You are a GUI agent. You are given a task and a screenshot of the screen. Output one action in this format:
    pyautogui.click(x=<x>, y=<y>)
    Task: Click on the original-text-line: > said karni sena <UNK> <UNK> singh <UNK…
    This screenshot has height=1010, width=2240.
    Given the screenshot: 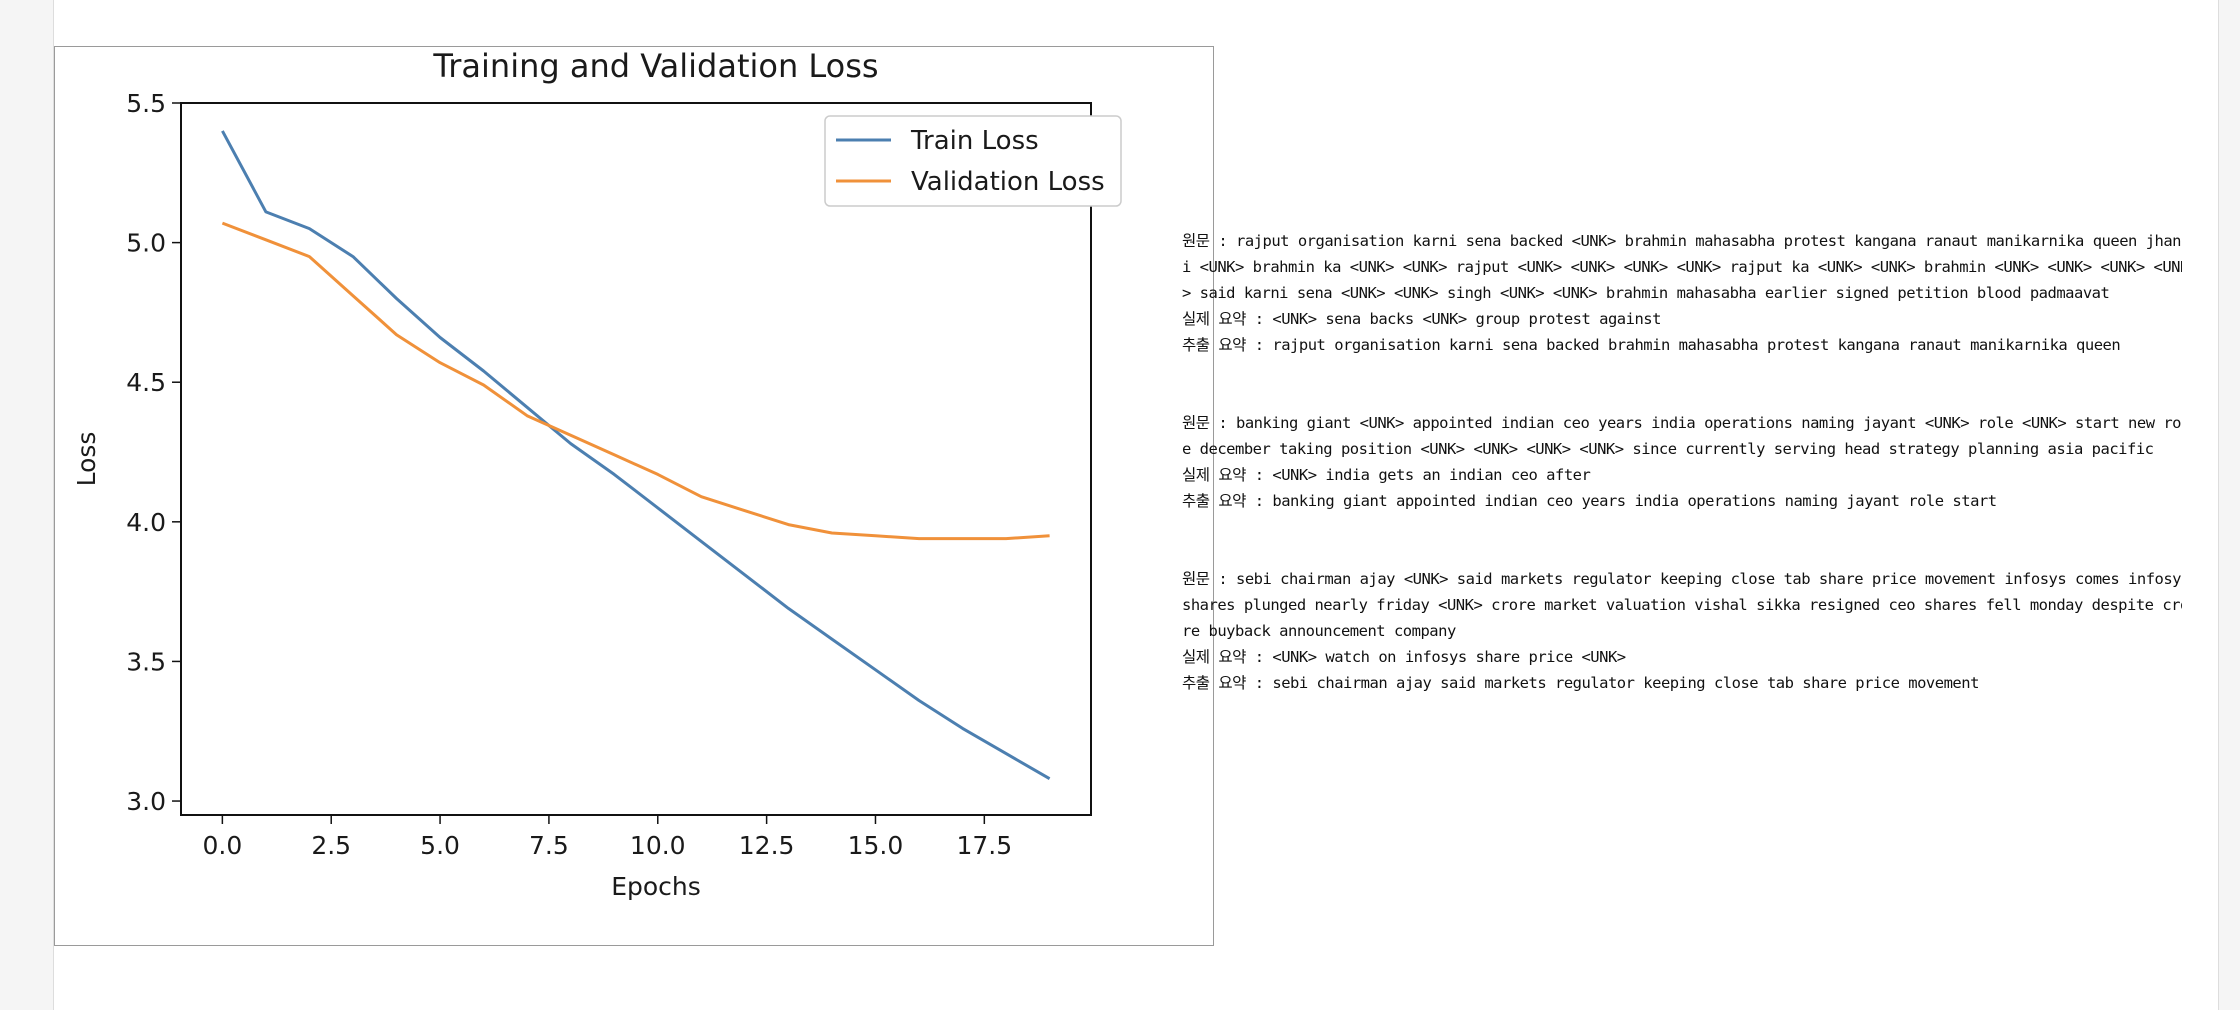 What is the action you would take?
    pyautogui.click(x=1646, y=293)
    